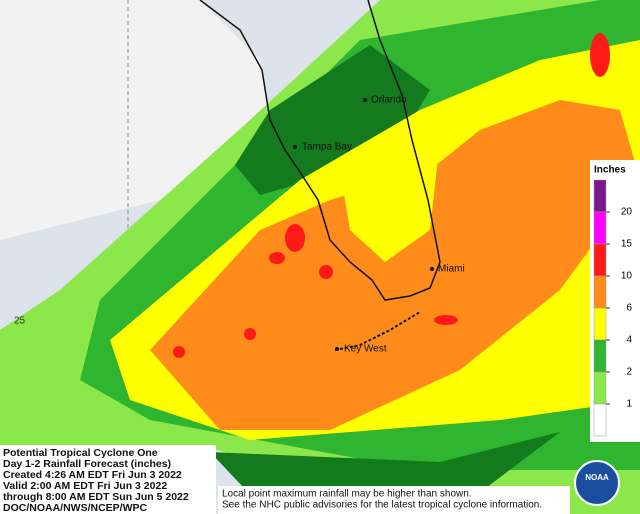 This screenshot has width=640, height=514. What do you see at coordinates (610, 170) in the screenshot?
I see `legend-title: Inches` at bounding box center [610, 170].